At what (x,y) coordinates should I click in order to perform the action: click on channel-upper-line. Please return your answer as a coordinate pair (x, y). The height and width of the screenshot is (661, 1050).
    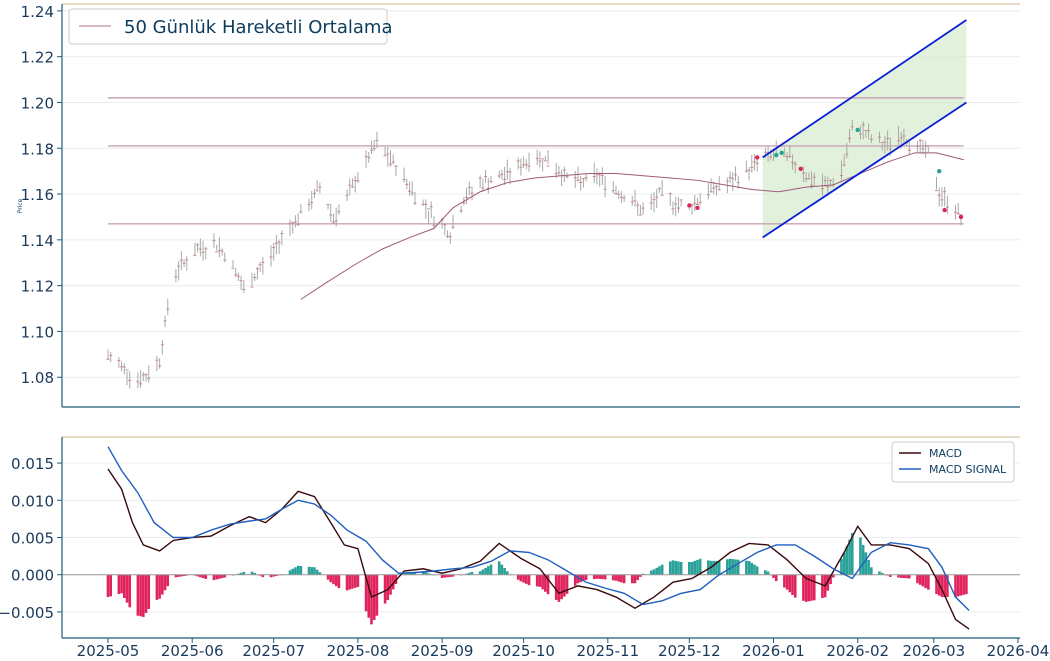
    Looking at the image, I should click on (864, 89).